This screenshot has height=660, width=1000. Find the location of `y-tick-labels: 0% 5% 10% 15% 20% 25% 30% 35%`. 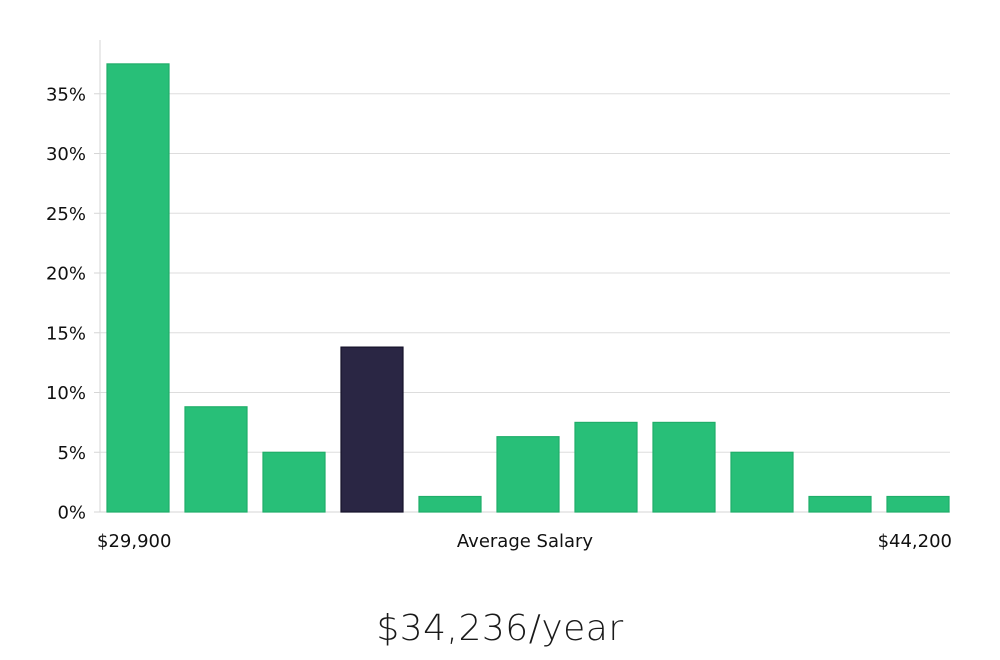

y-tick-labels: 0% 5% 10% 15% 20% 25% 30% 35% is located at coordinates (73, 304).